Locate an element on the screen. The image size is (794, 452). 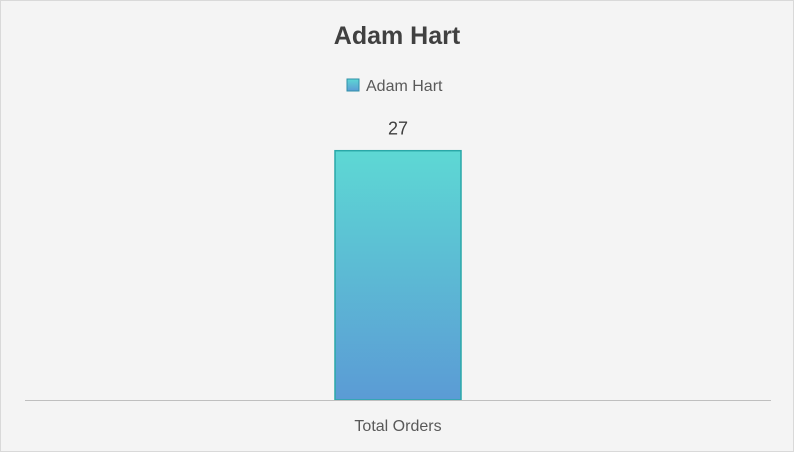
bar is located at coordinates (398, 275).